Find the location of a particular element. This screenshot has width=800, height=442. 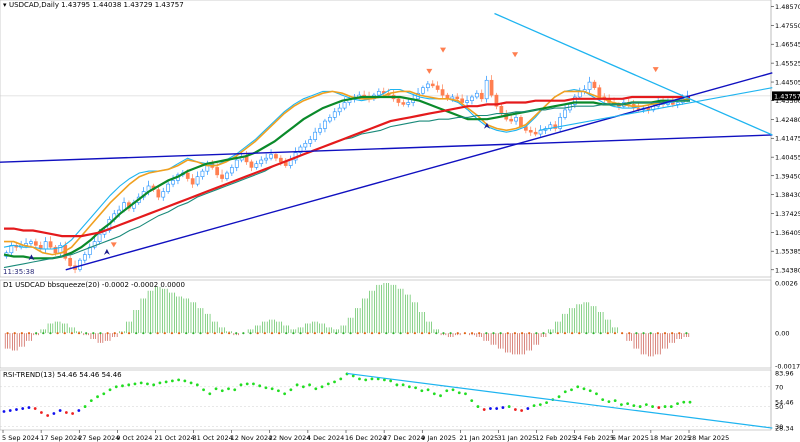

date-tick-label: 21 Oct 2024 is located at coordinates (174, 438).